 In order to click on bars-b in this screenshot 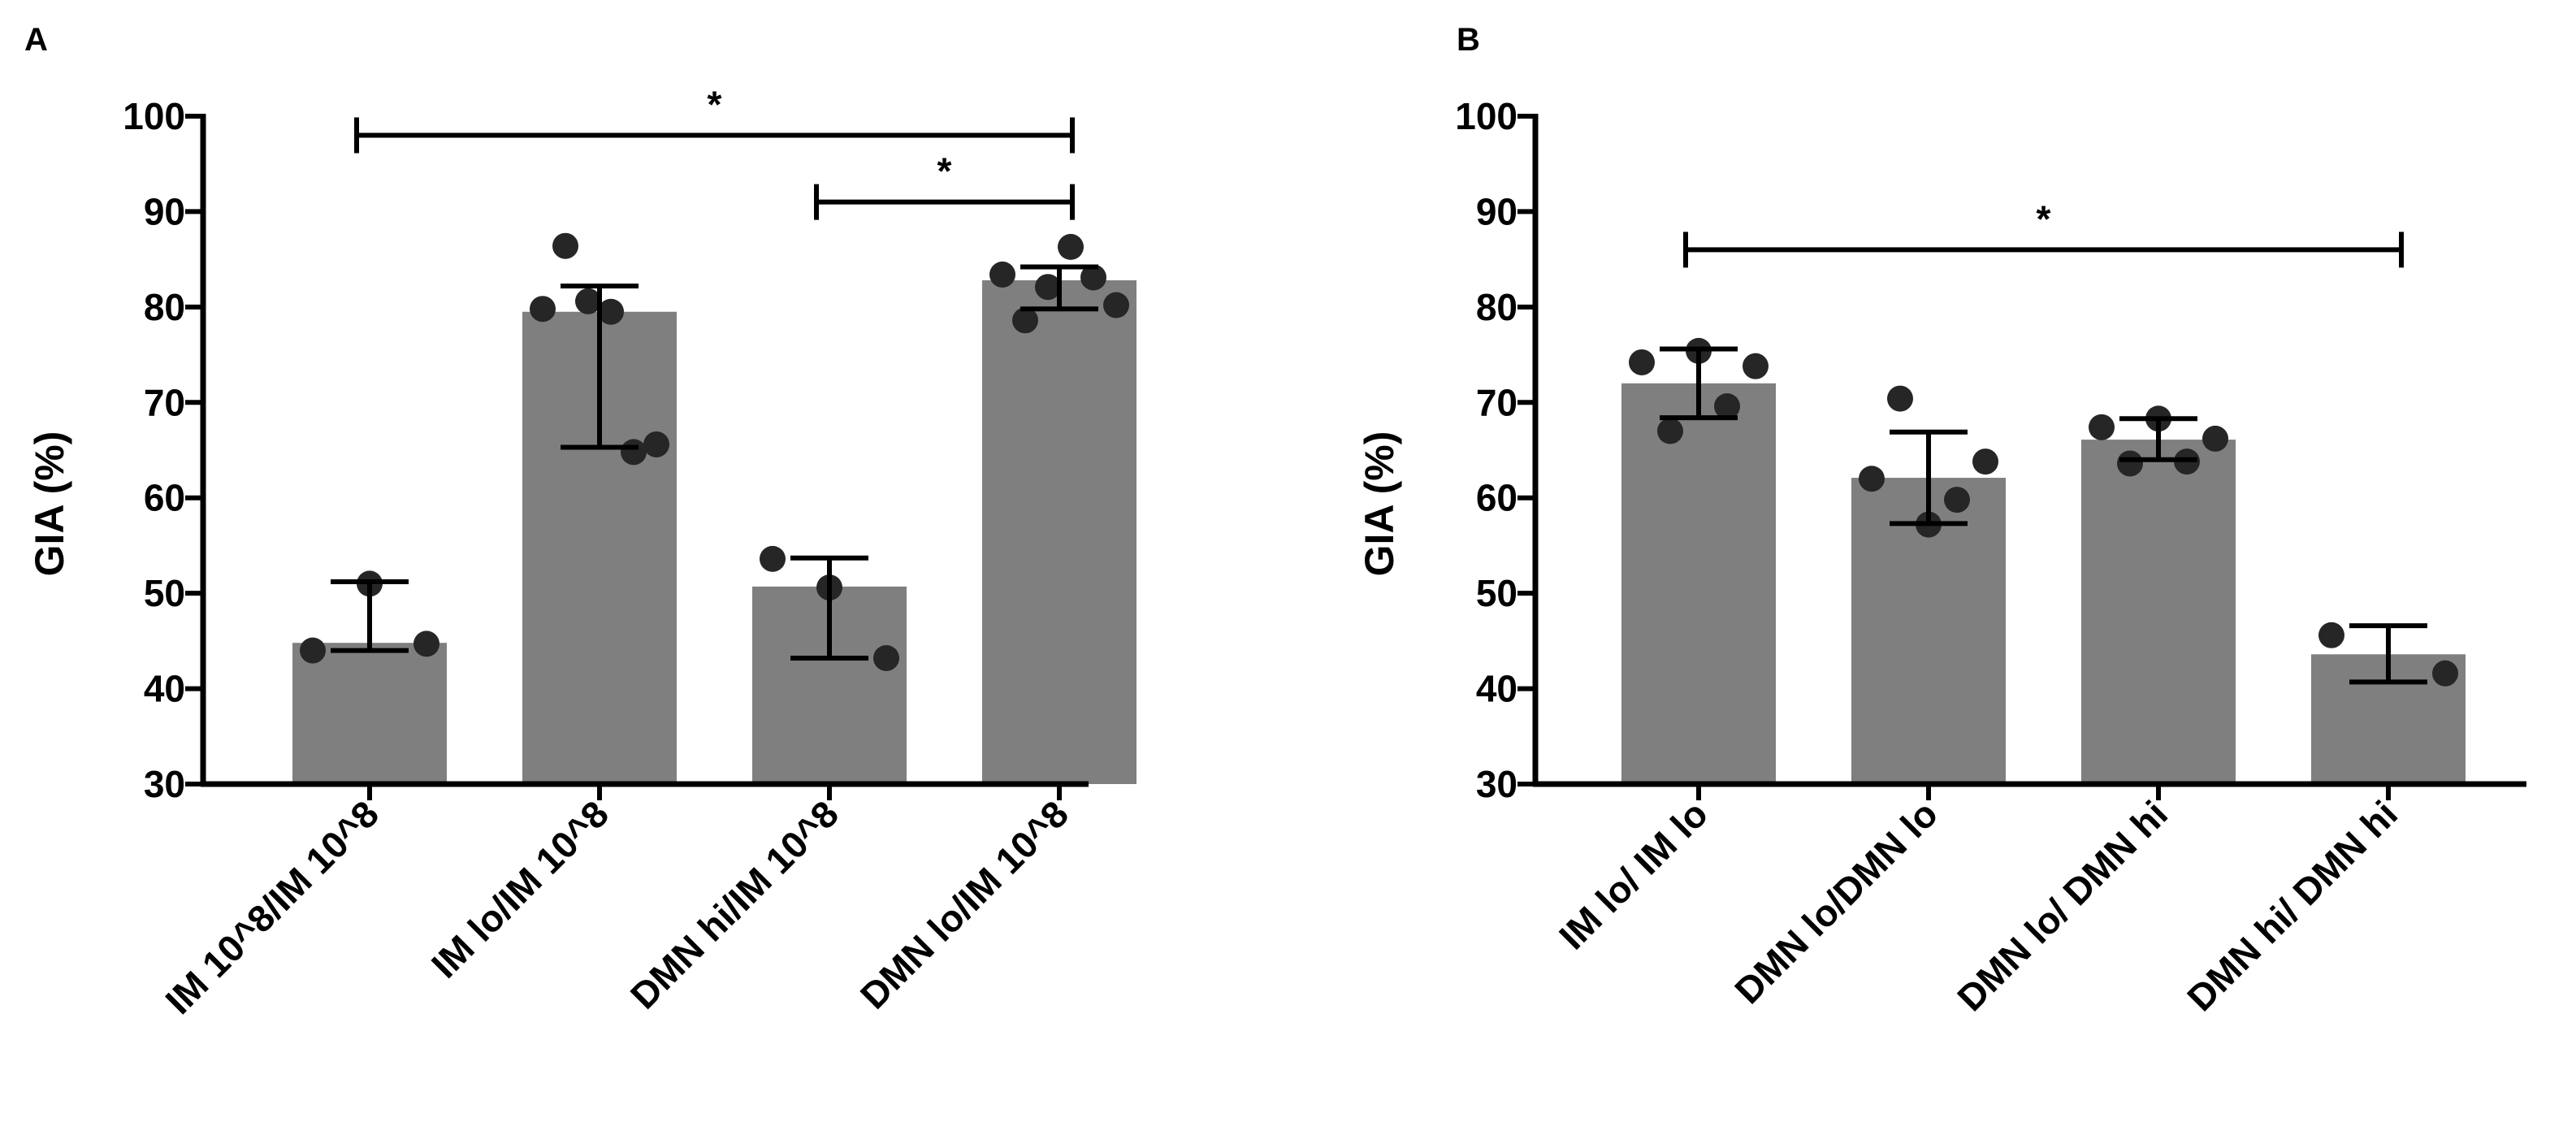, I will do `click(2043, 583)`.